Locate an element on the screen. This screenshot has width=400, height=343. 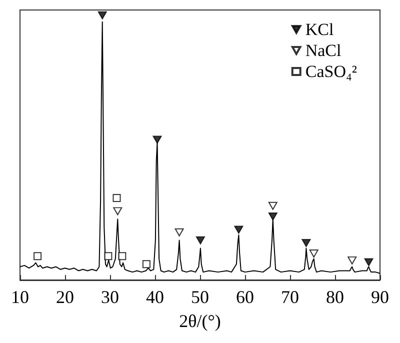
x-tick-label: 20 is located at coordinates (65, 297).